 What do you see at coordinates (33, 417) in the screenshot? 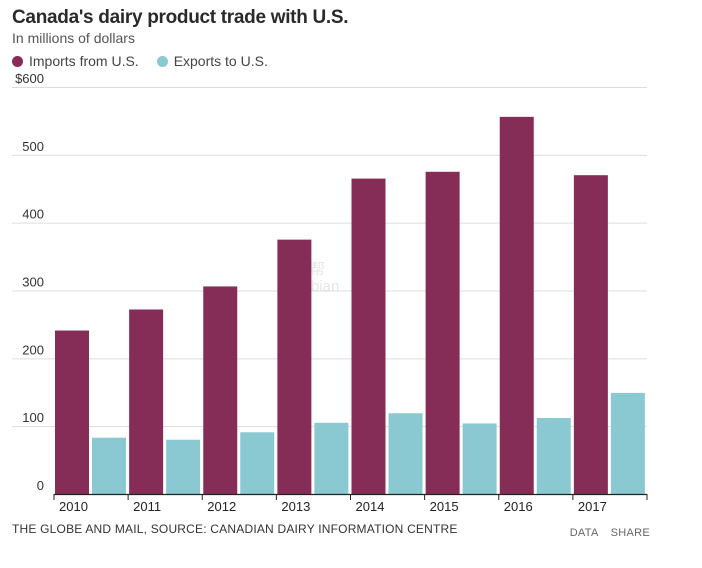
I see `y-tick-label: 100` at bounding box center [33, 417].